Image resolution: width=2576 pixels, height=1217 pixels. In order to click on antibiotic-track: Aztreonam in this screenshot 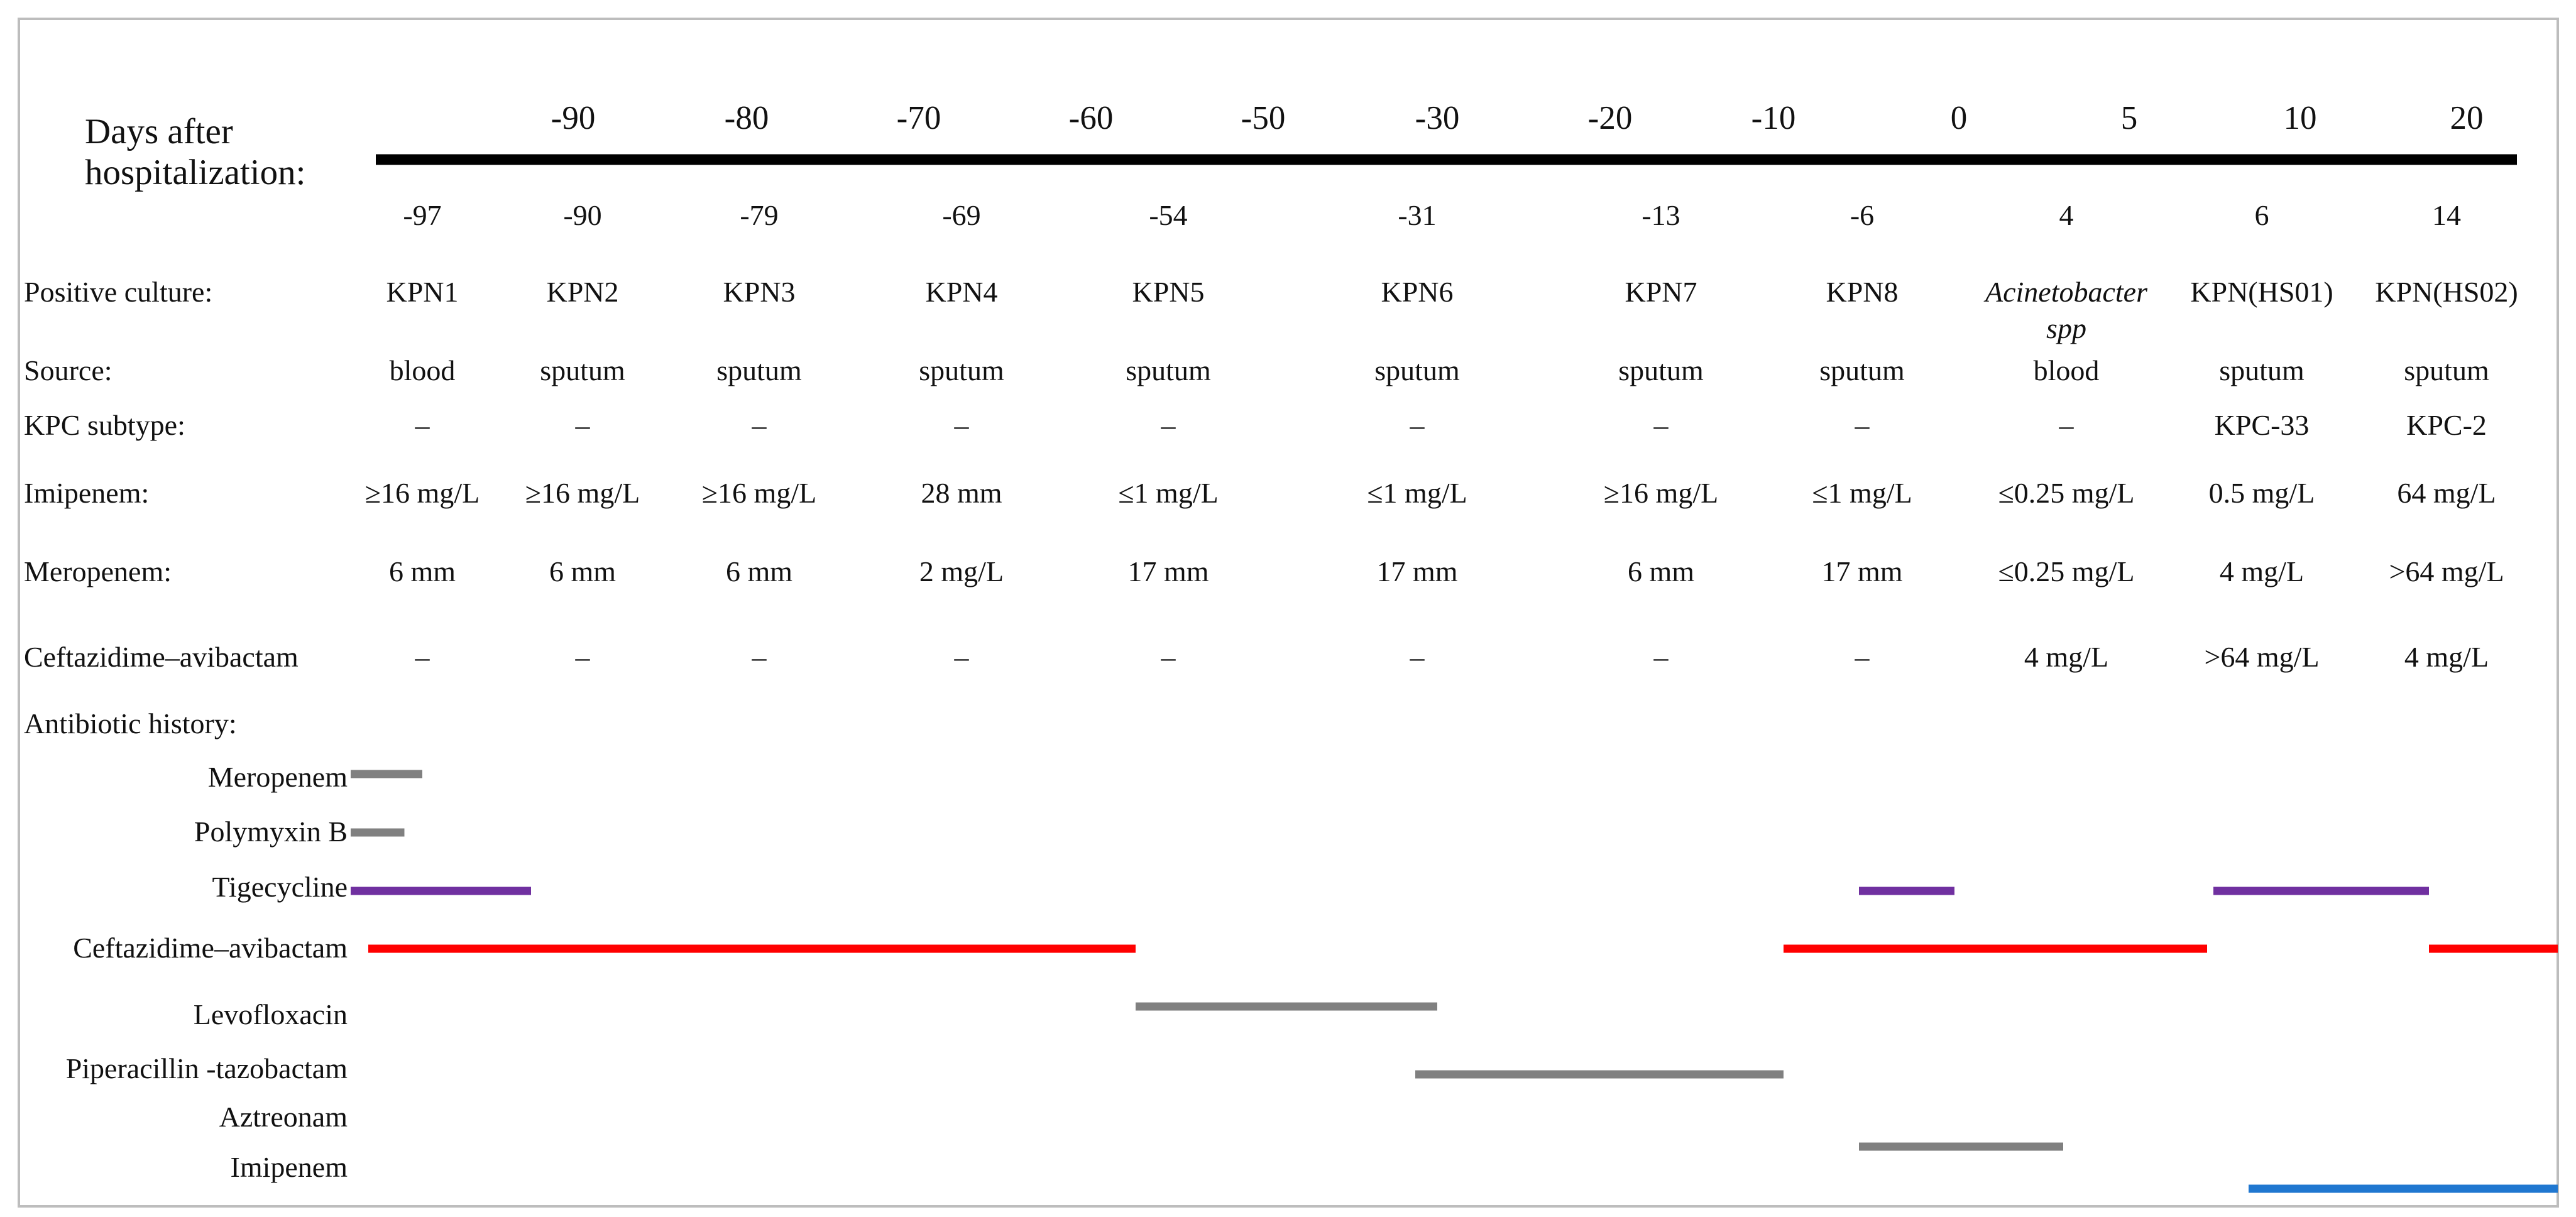, I will do `click(1141, 1126)`.